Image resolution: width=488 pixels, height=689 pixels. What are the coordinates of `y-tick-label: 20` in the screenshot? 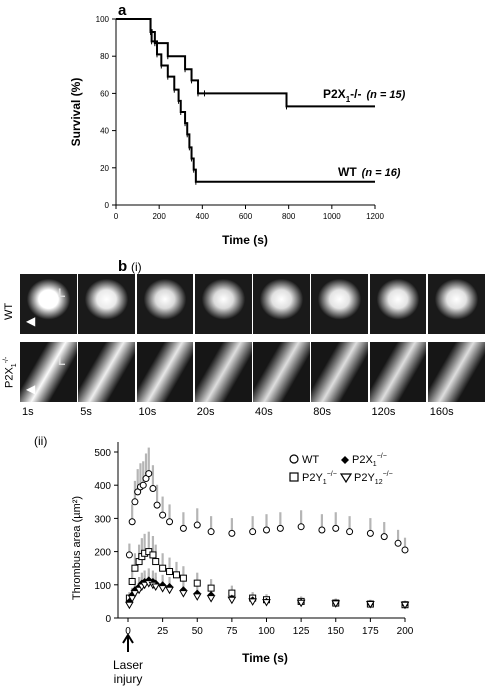 It's located at (104, 168).